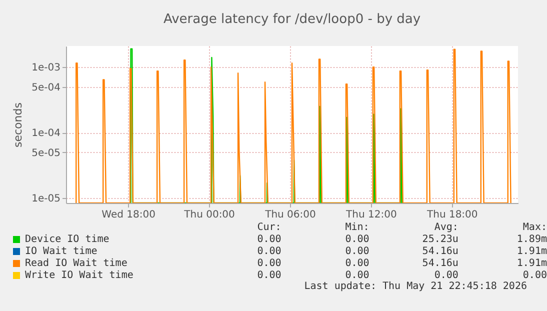 The image size is (547, 311). What do you see at coordinates (76, 264) in the screenshot?
I see `legend-label: Read IO Wait time` at bounding box center [76, 264].